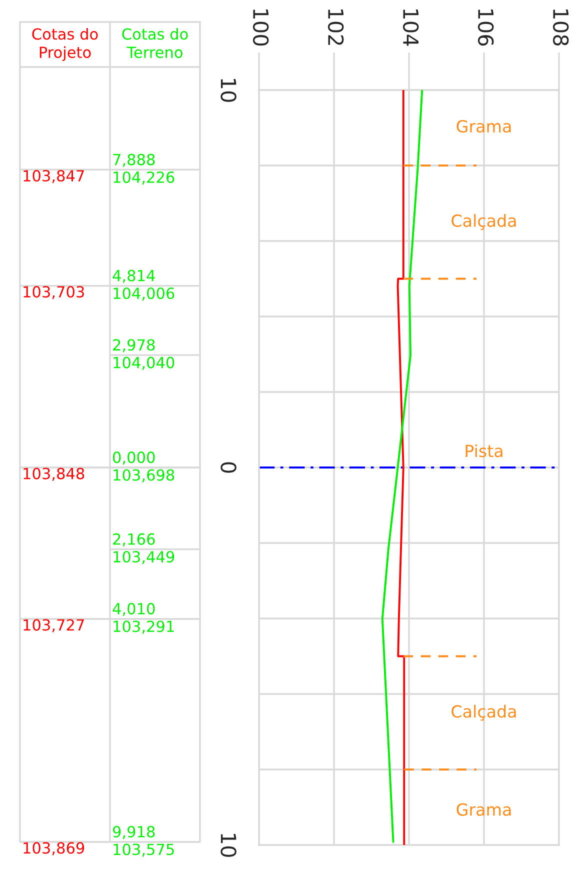  Describe the element at coordinates (143, 285) in the screenshot. I see `text: 4,814 104,006` at that location.